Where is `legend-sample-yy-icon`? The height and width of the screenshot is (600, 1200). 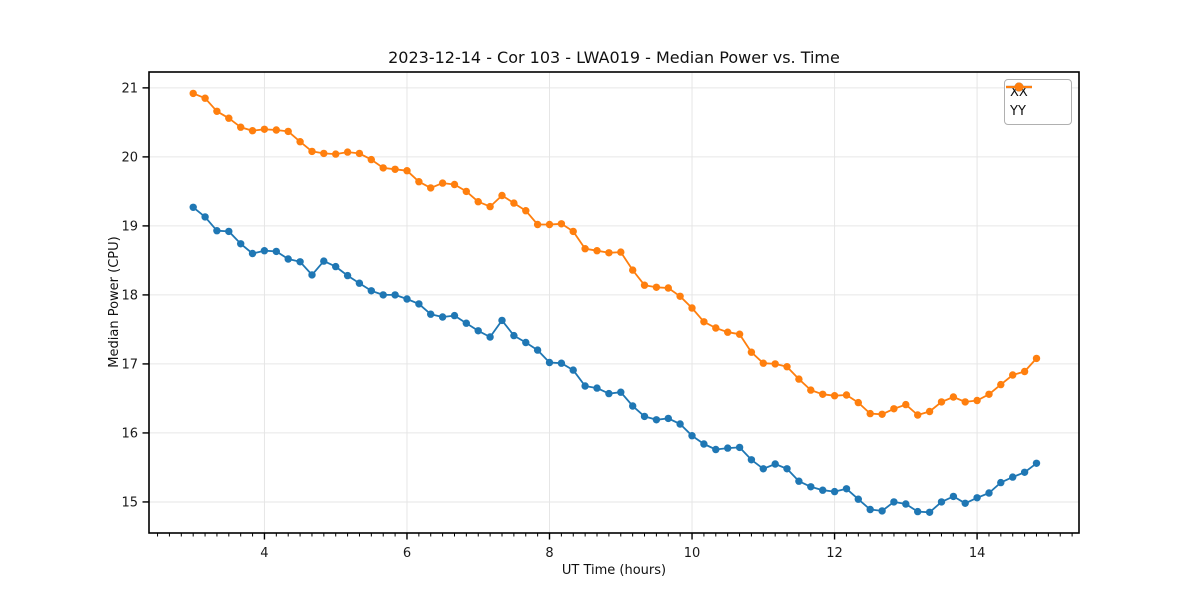 legend-sample-yy-icon is located at coordinates (1019, 87).